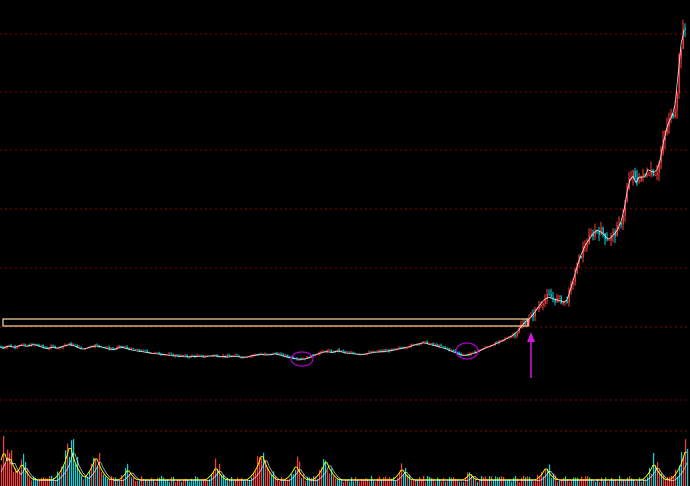 This screenshot has height=486, width=690. What do you see at coordinates (265, 322) in the screenshot?
I see `base-box` at bounding box center [265, 322].